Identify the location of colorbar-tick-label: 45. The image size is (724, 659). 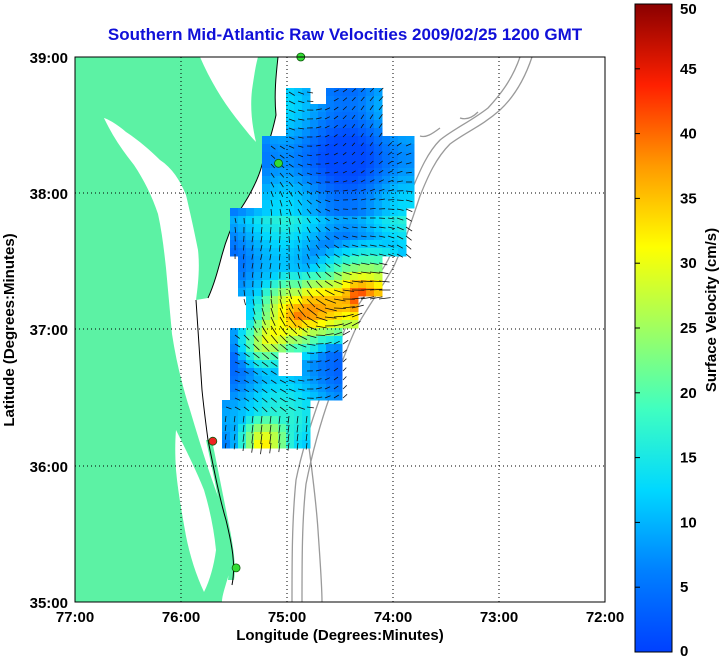
(688, 69).